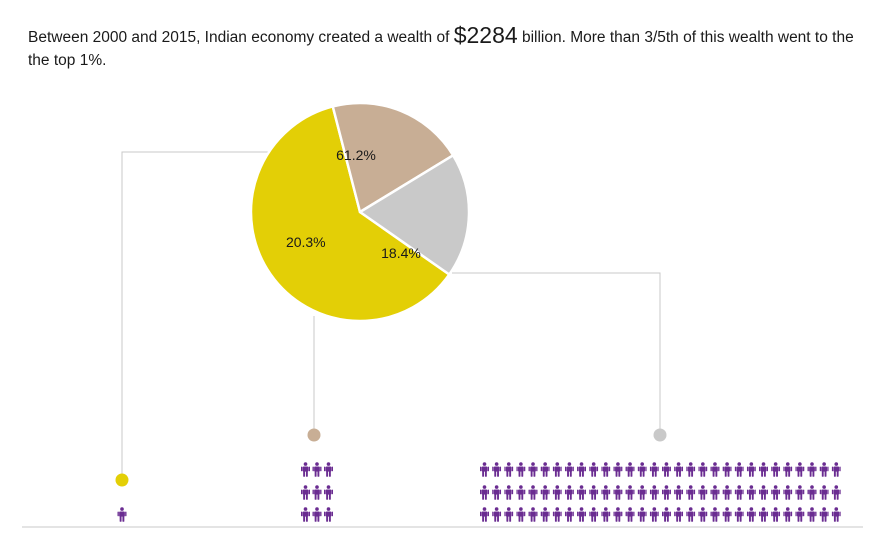 Image resolution: width=885 pixels, height=553 pixels. What do you see at coordinates (356, 155) in the screenshot?
I see `slice-label-0: 61.2%` at bounding box center [356, 155].